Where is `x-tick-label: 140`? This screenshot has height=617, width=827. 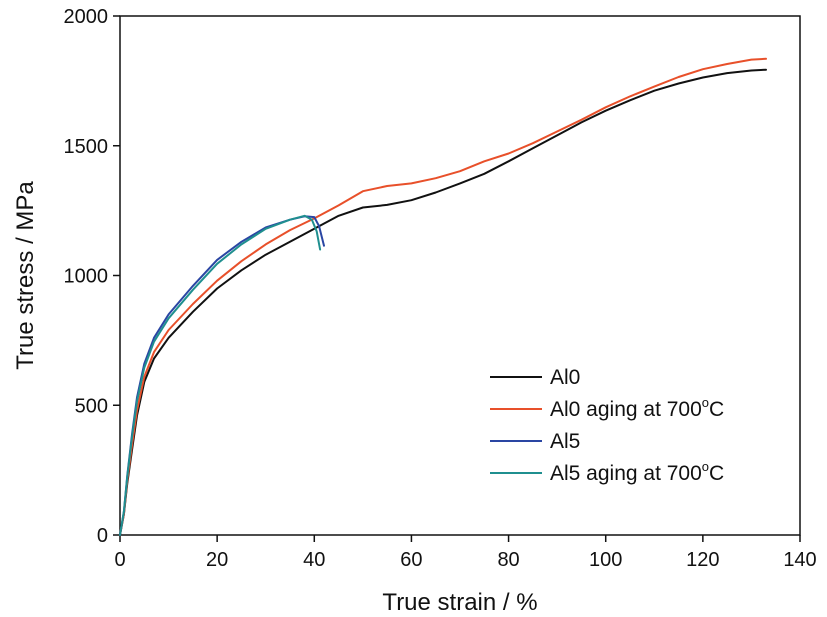
x-tick-label: 140 is located at coordinates (799, 560).